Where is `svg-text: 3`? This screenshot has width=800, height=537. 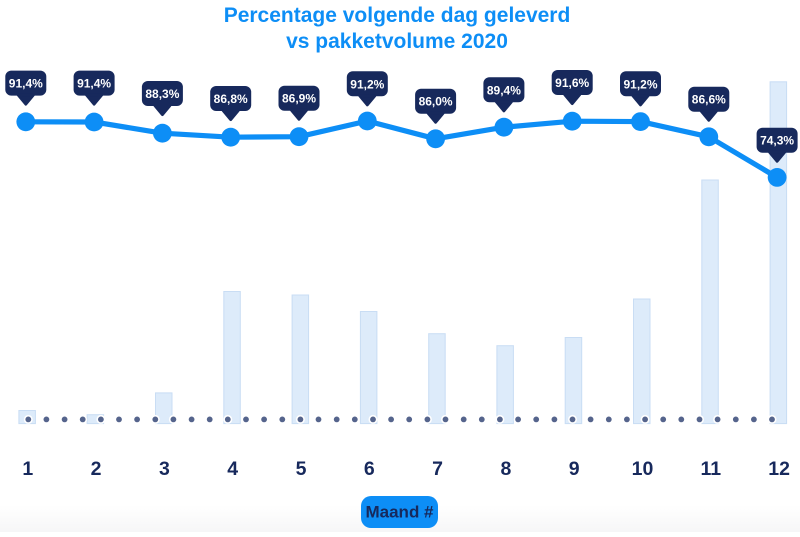 svg-text: 3 is located at coordinates (164, 469).